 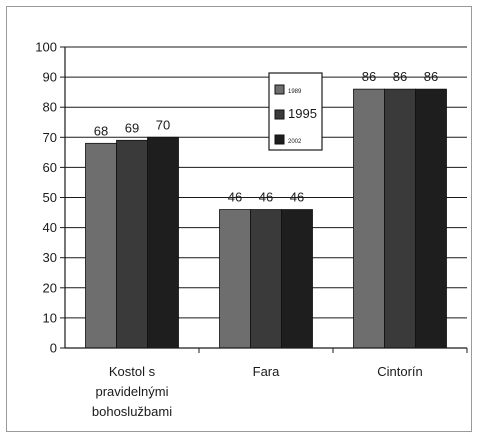 What do you see at coordinates (50, 77) in the screenshot?
I see `y-tick-label: 90` at bounding box center [50, 77].